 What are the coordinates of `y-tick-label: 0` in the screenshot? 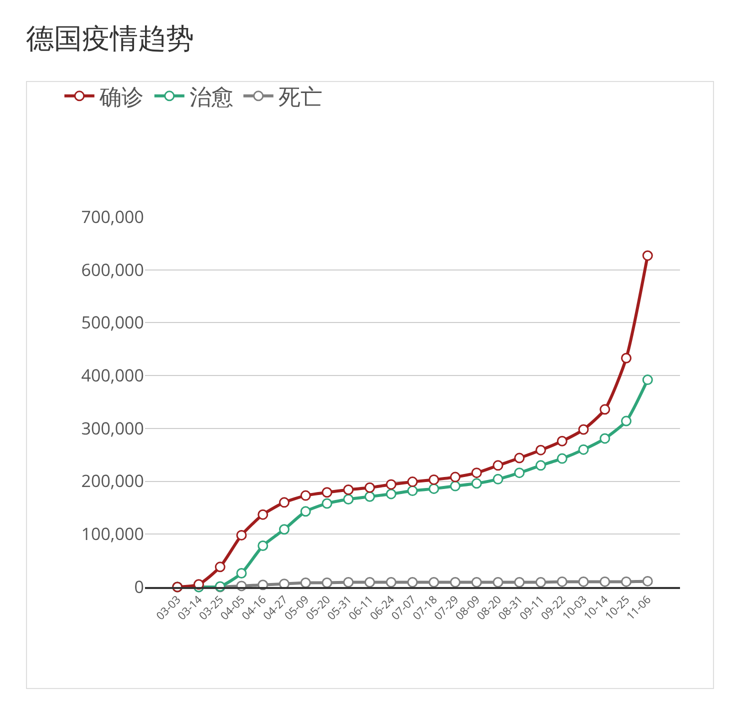 It's located at (139, 586).